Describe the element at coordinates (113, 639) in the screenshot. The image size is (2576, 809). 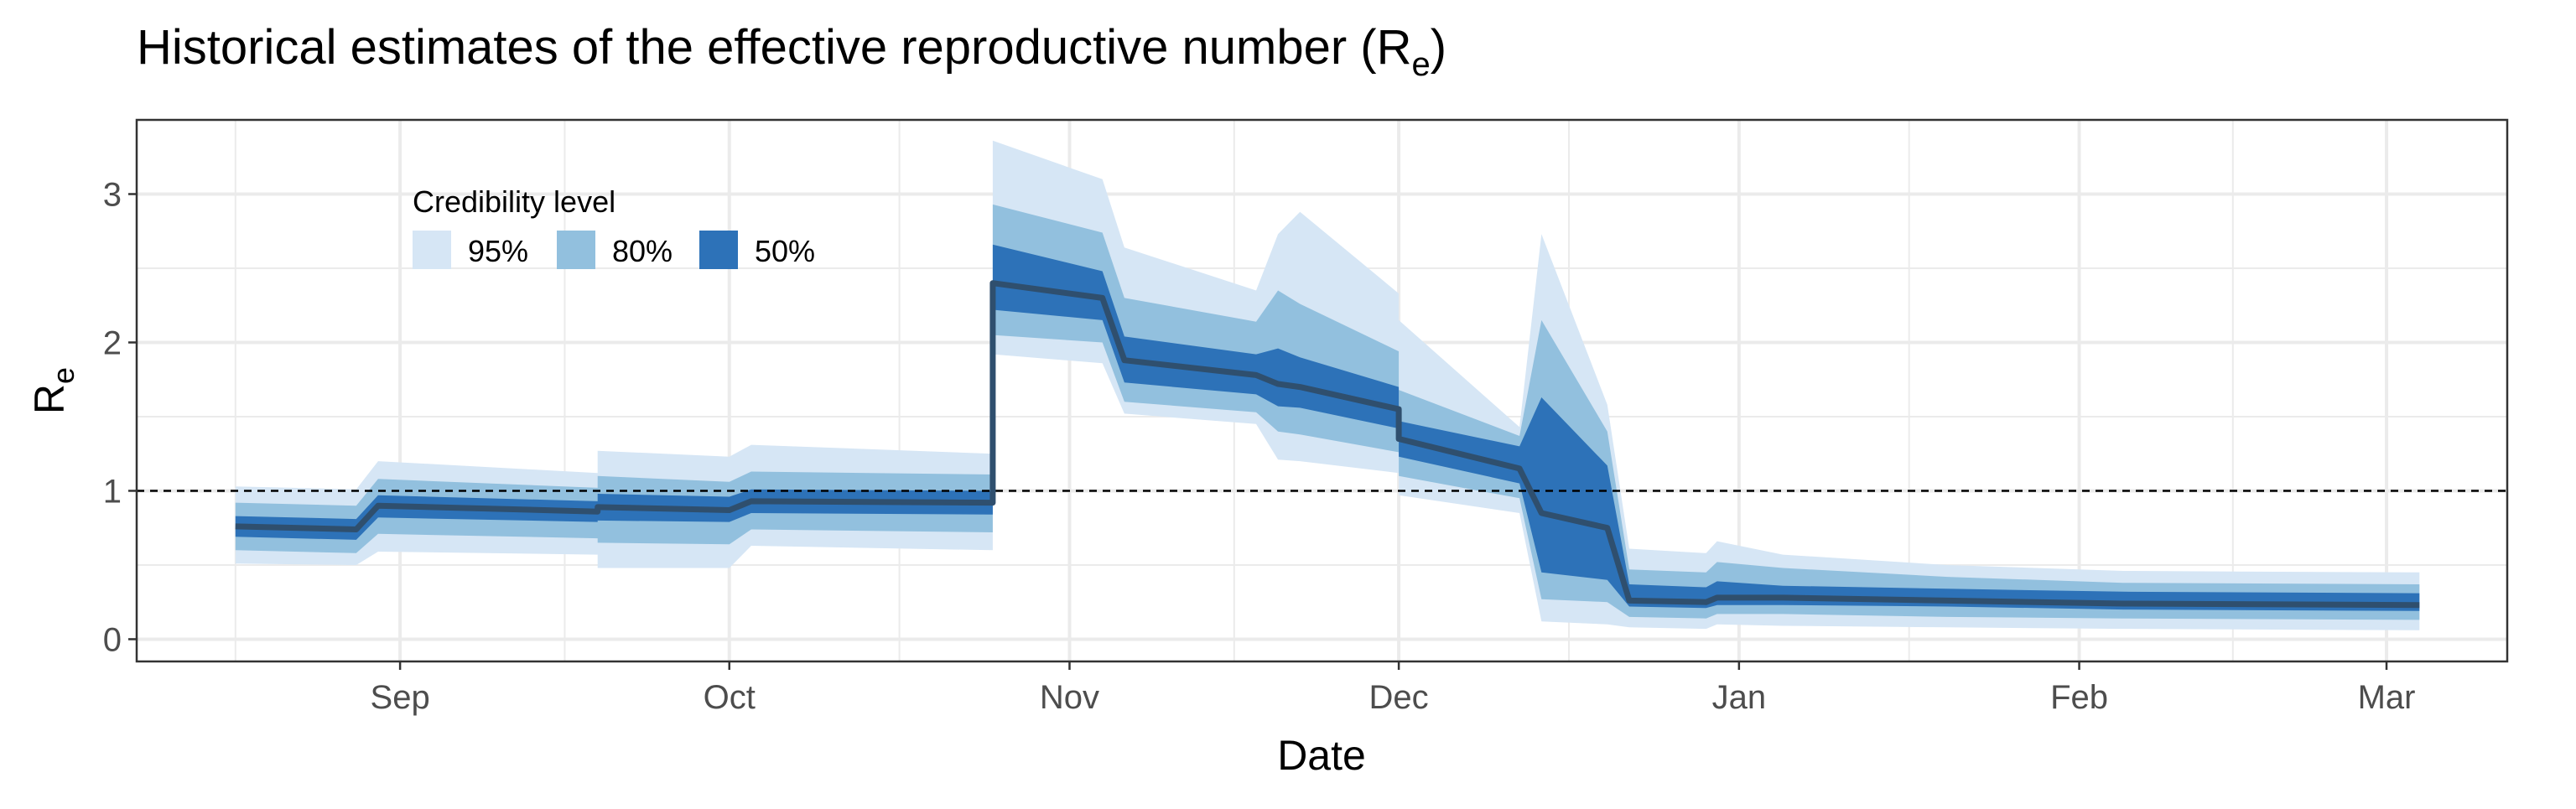
I see `y-tick-label: 0` at that location.